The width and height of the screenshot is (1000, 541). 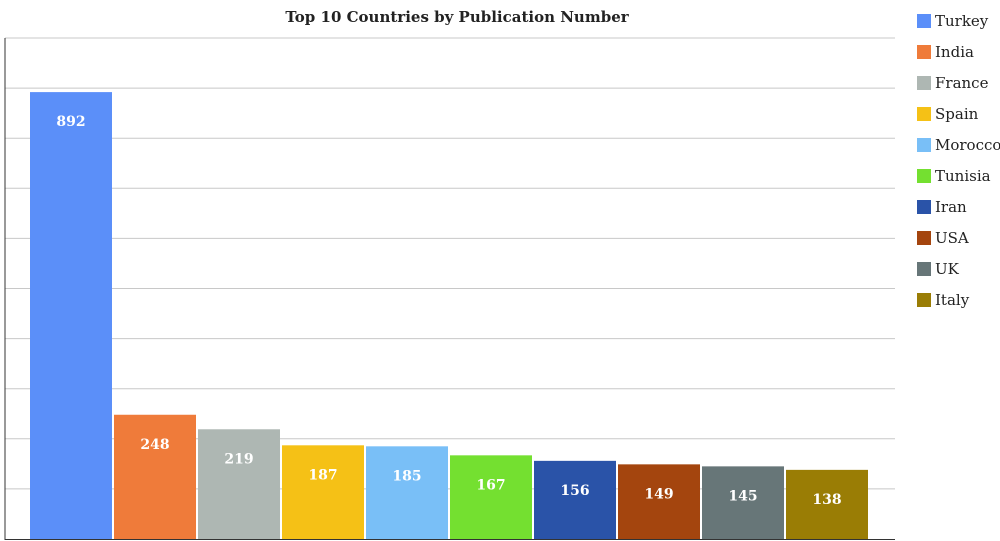 What do you see at coordinates (962, 83) in the screenshot?
I see `legend-label-france: France` at bounding box center [962, 83].